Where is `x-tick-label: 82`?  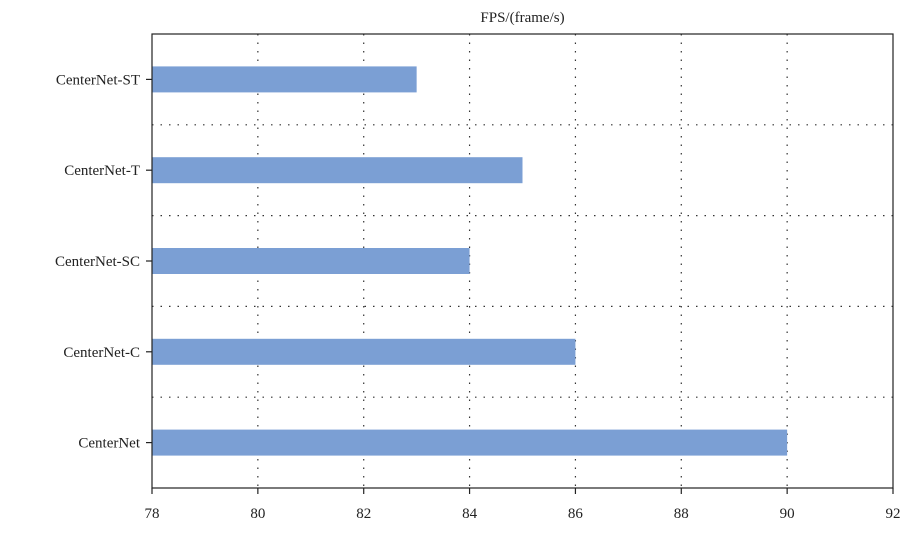
x-tick-label: 82 is located at coordinates (363, 514).